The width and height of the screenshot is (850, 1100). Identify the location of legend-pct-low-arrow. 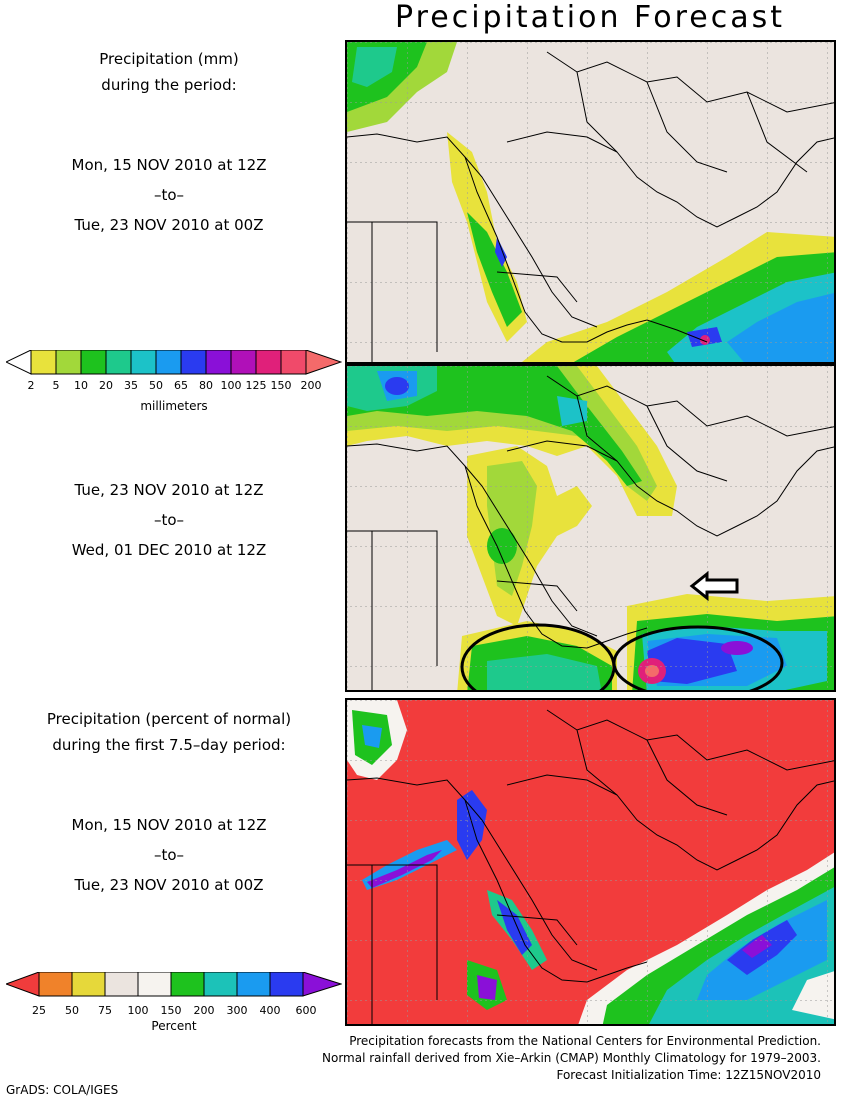
(22, 984).